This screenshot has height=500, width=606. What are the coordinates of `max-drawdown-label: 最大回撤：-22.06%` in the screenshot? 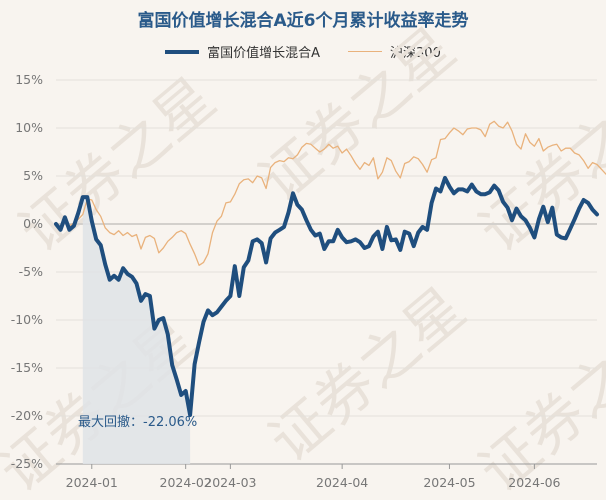 It's located at (137, 422).